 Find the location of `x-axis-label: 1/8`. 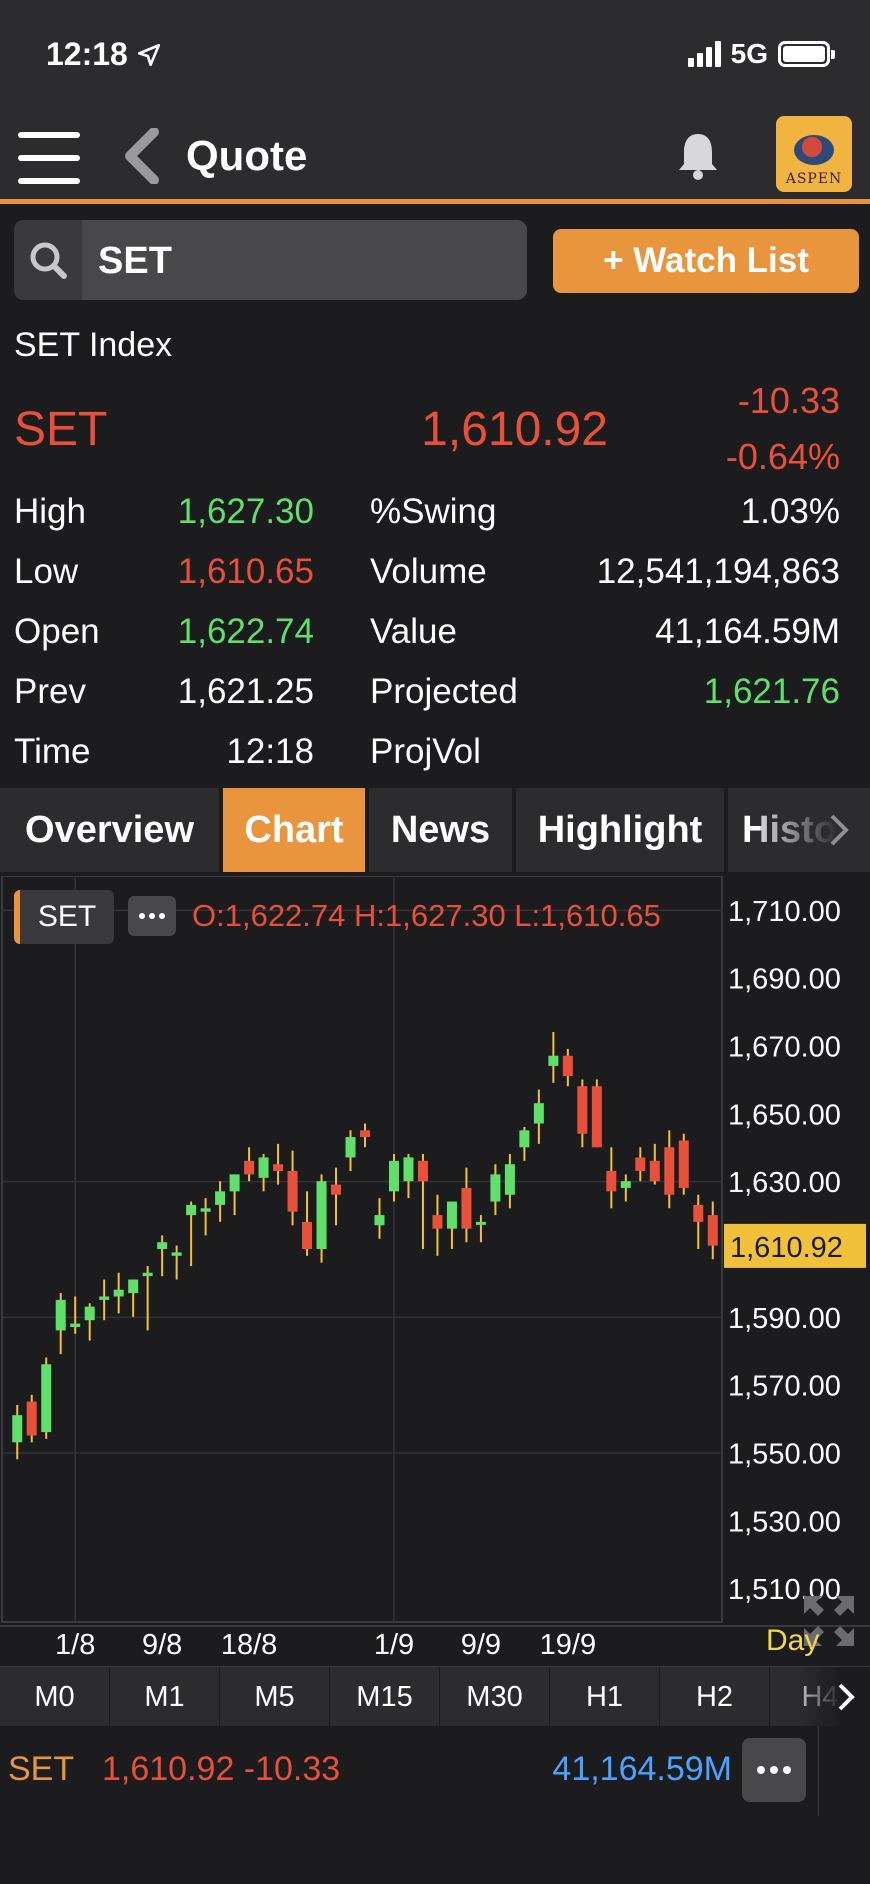

x-axis-label: 1/8 is located at coordinates (75, 1645).